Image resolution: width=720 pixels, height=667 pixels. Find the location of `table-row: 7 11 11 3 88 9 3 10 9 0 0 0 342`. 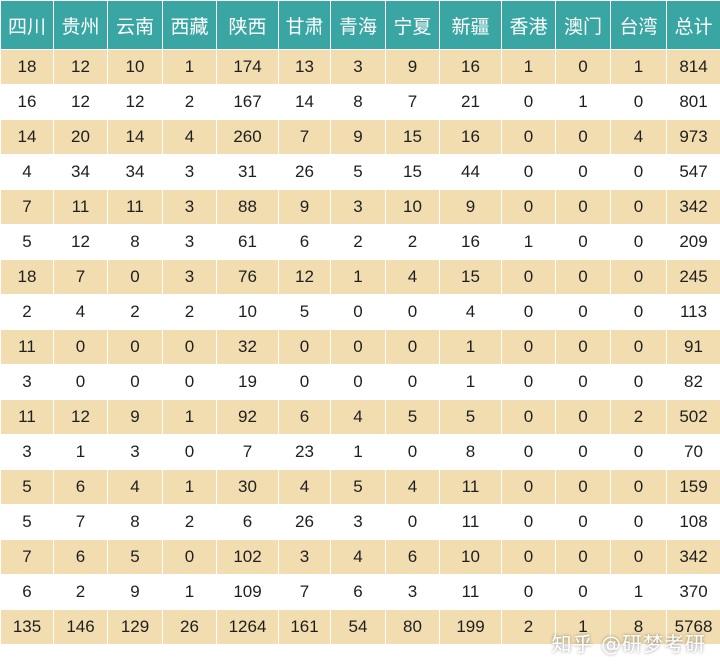

table-row: 7 11 11 3 88 9 3 10 9 0 0 0 342 is located at coordinates (360, 207).